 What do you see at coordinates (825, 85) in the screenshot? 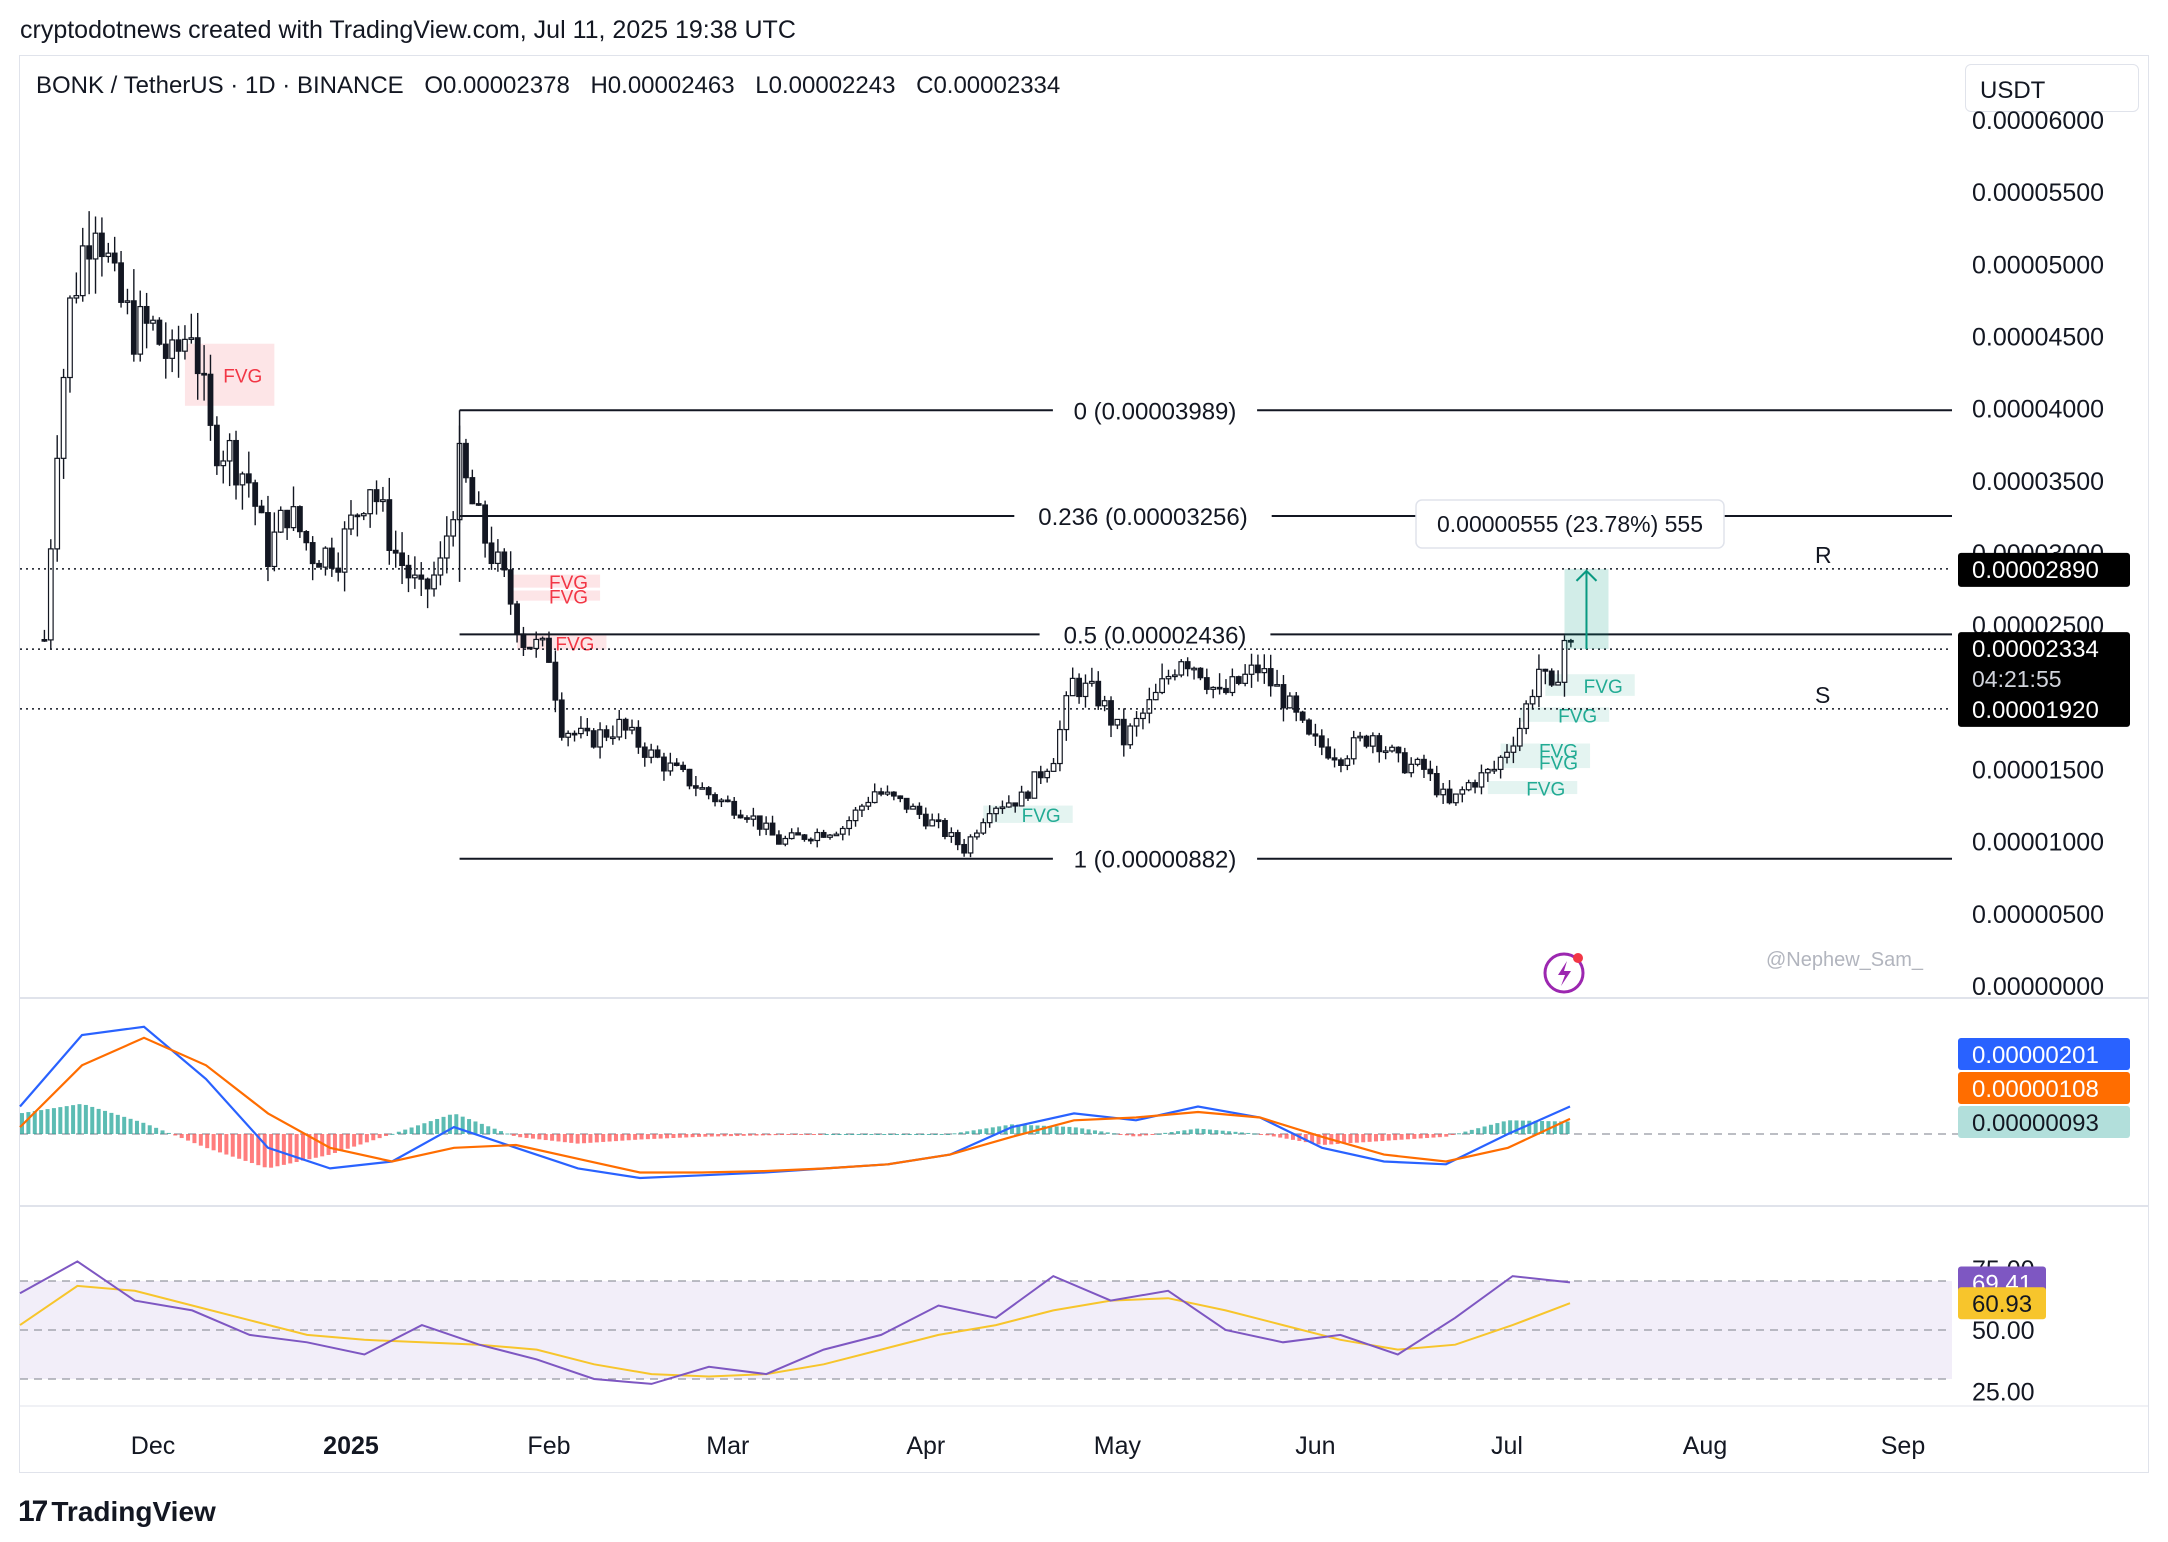
I see `ohlc-low: L0.00002243` at bounding box center [825, 85].